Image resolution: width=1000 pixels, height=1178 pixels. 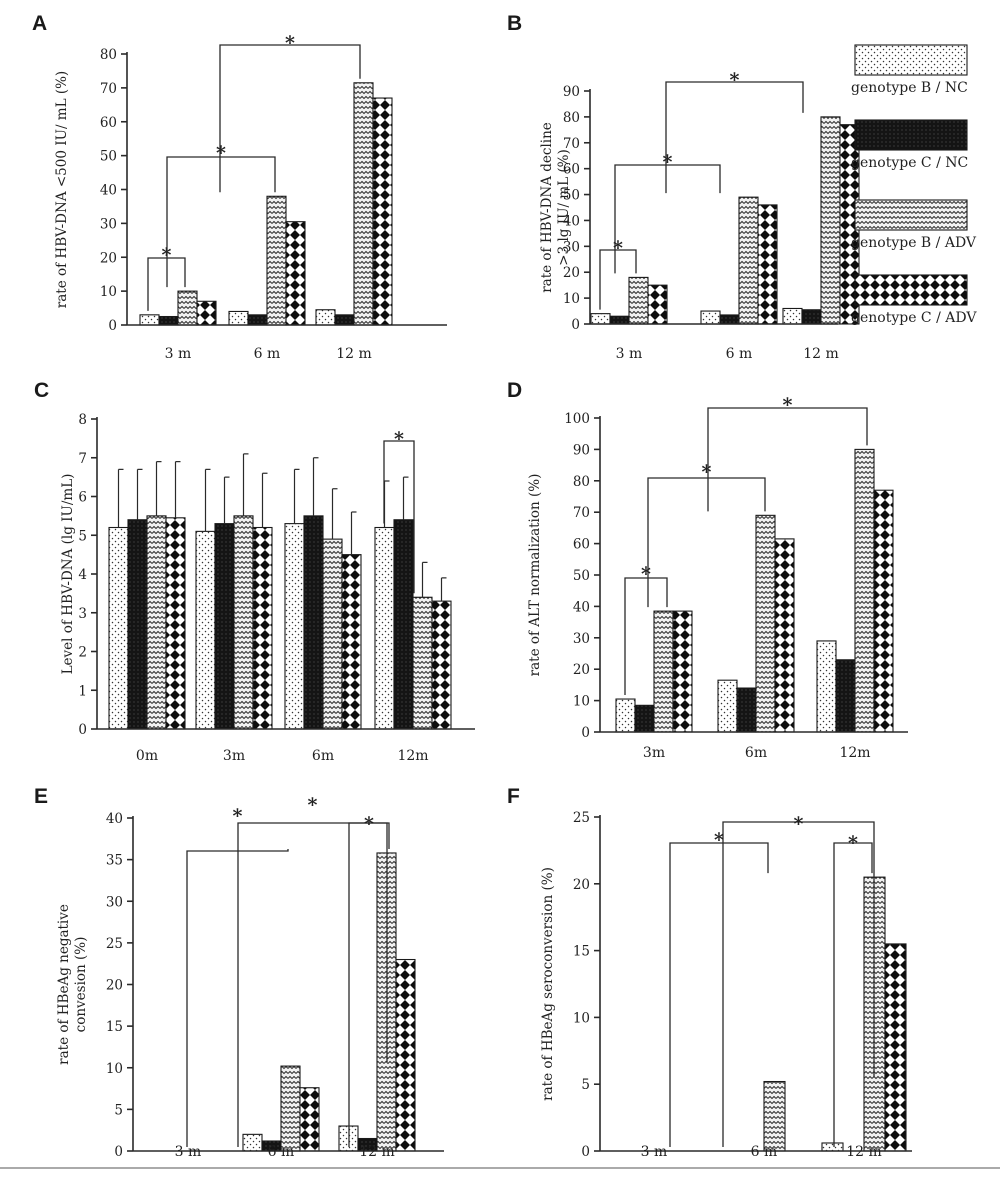 What do you see at coordinates (82, 614) in the screenshot?
I see `y-tick-label: 3` at bounding box center [82, 614].